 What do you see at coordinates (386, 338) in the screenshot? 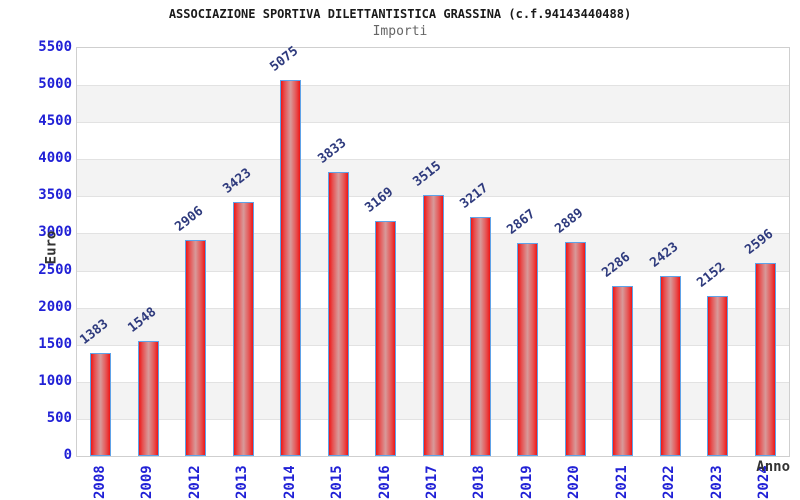
I see `bar-2016` at bounding box center [386, 338].